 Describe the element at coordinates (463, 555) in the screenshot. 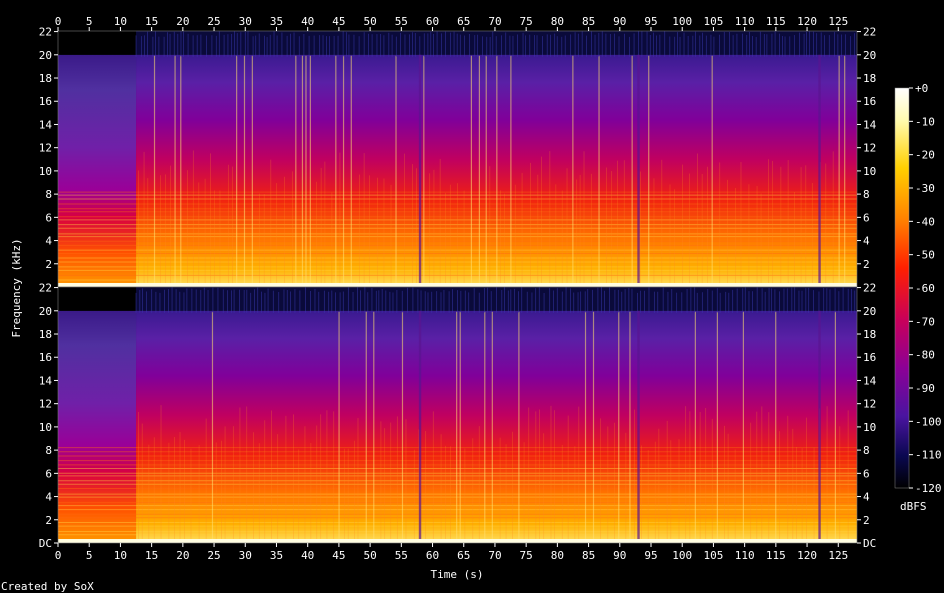

I see `x-tick-label-bottom: 65` at that location.